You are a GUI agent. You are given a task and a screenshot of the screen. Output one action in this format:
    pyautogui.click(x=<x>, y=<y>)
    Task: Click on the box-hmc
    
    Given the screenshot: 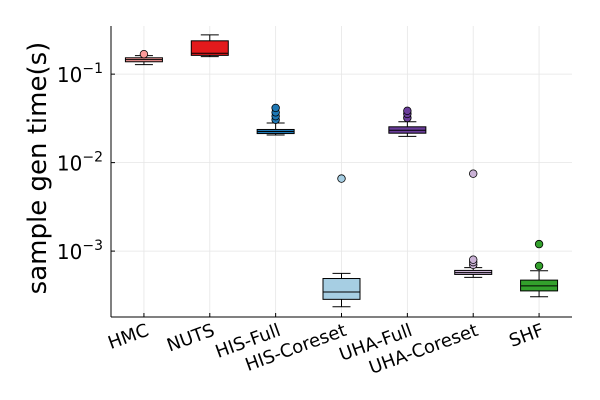 What is the action you would take?
    pyautogui.click(x=143, y=58)
    